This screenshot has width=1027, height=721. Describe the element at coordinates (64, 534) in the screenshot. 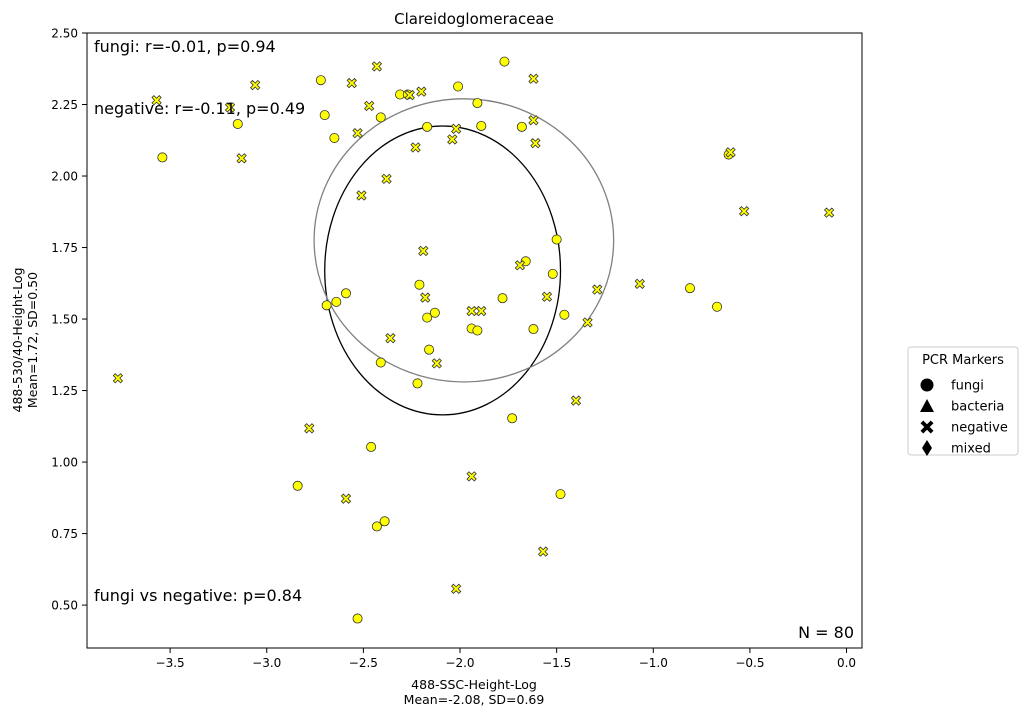

I see `y-tick-label: 0.75` at that location.